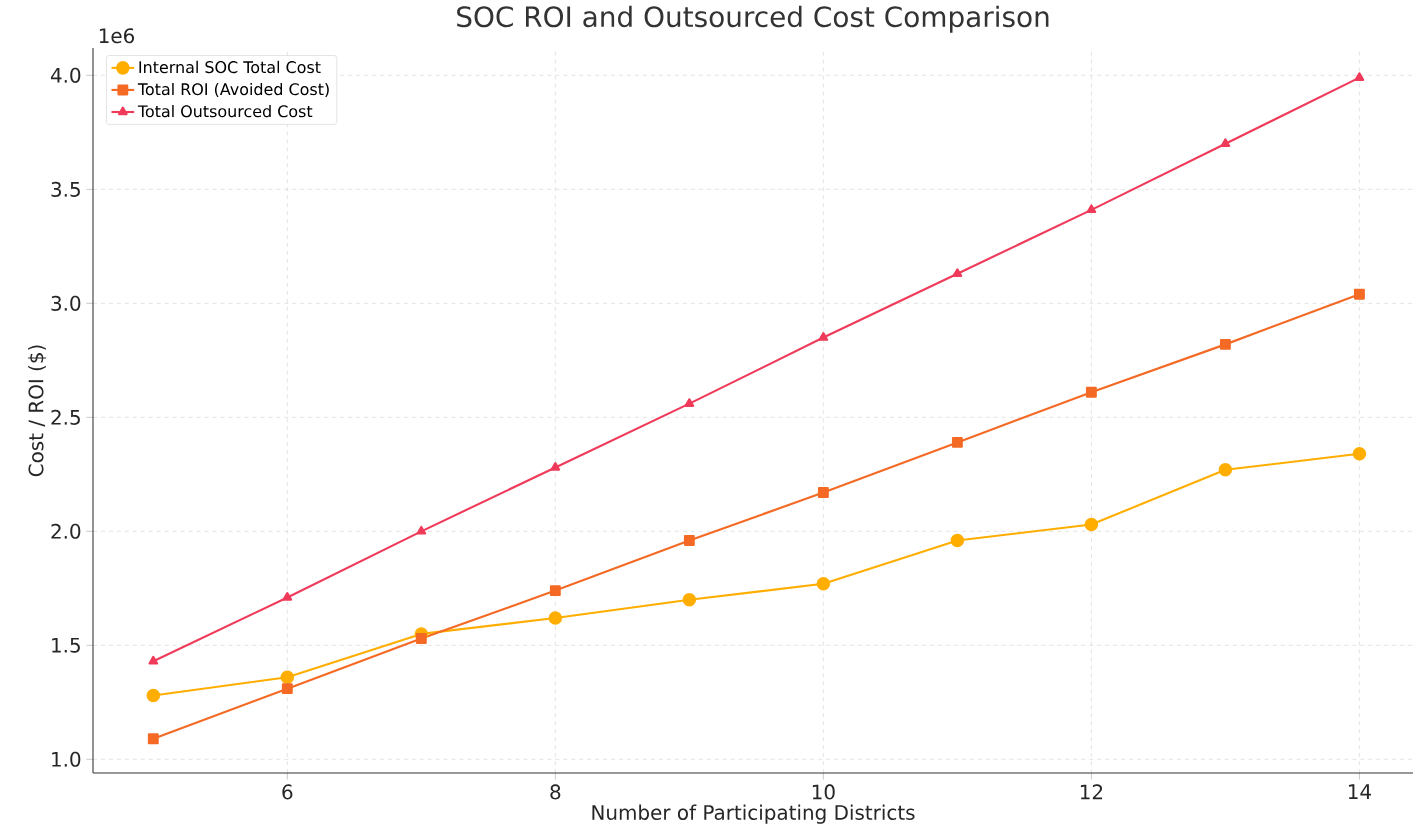 The height and width of the screenshot is (837, 1414). Describe the element at coordinates (66, 645) in the screenshot. I see `y-tick-label: 1.5` at that location.